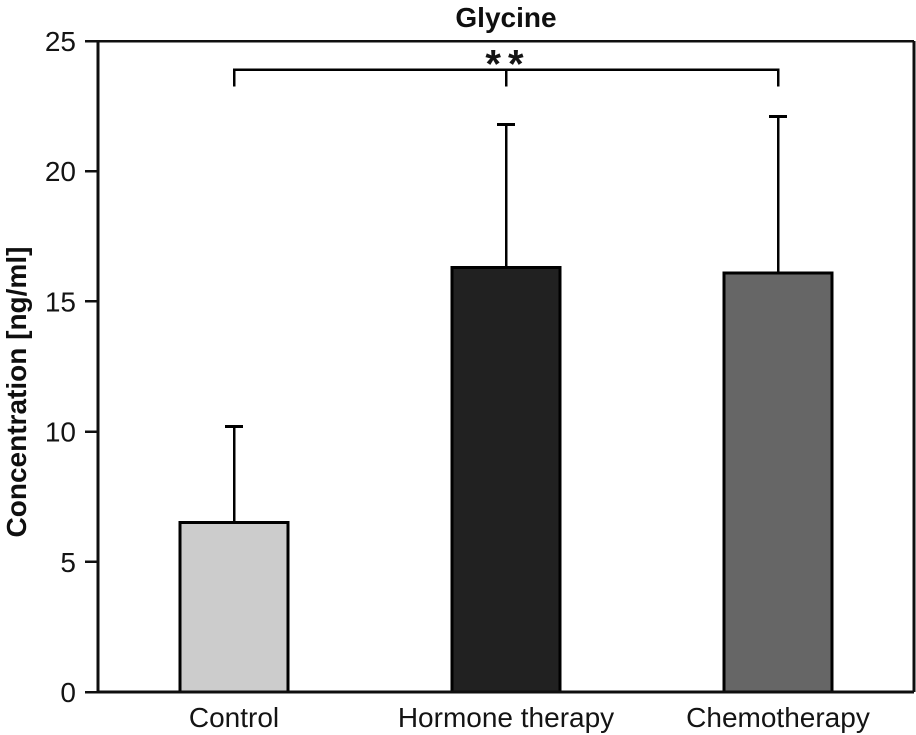 The image size is (916, 735). Describe the element at coordinates (506, 480) in the screenshot. I see `bar-hormone-therapy` at that location.